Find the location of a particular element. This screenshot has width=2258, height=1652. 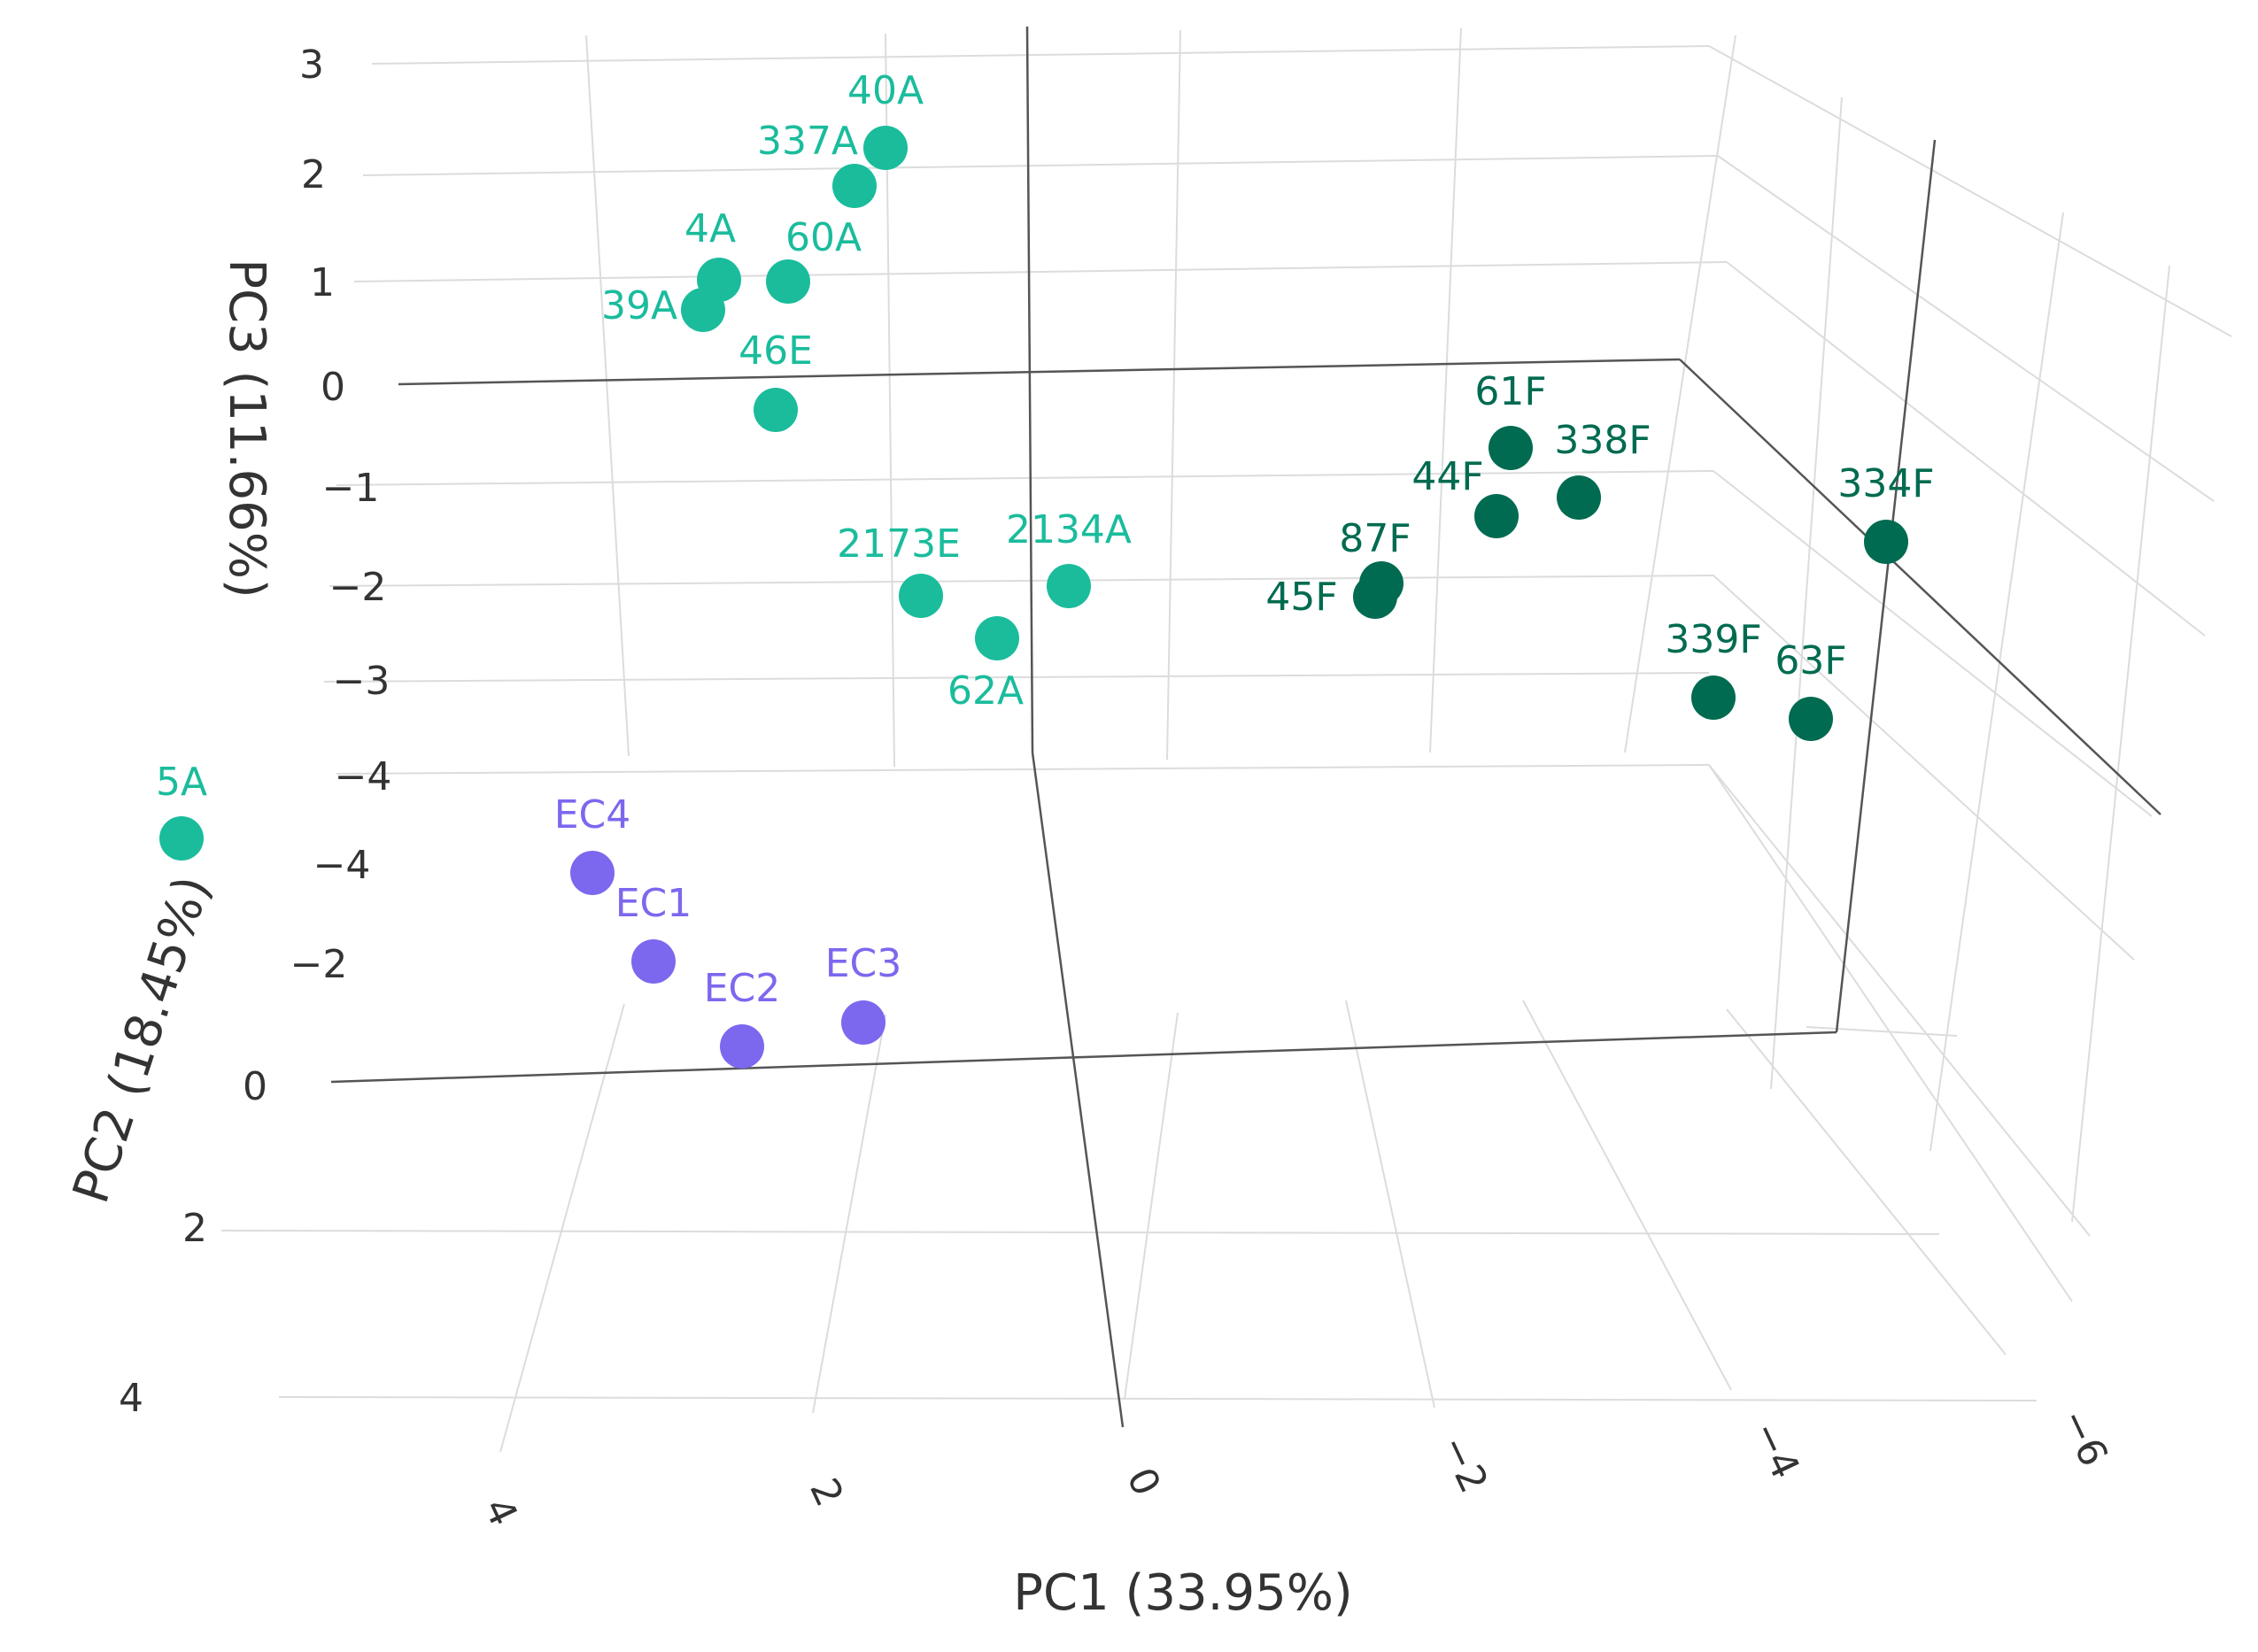

x-tick-label: −6 is located at coordinates (2083, 1437).